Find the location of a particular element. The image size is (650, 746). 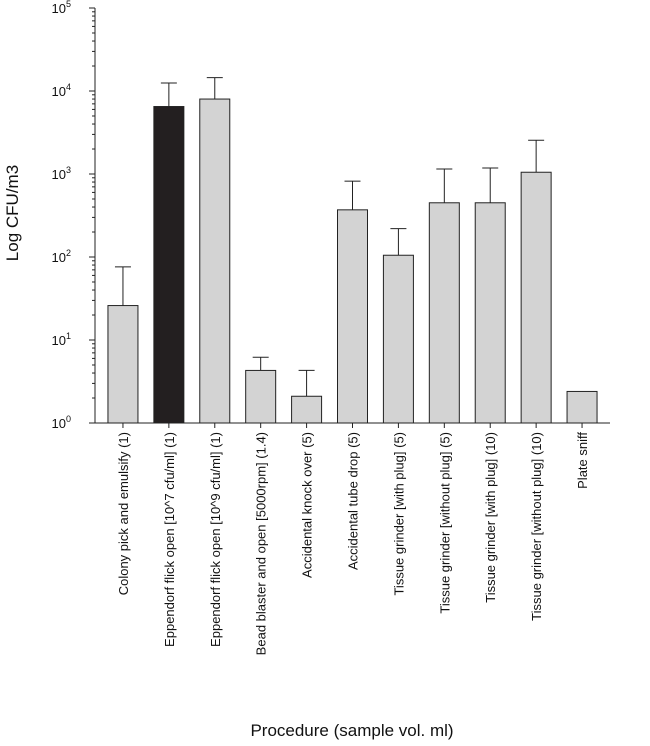

x-tick-label: Tissue grinder [with plug] (10) is located at coordinates (490, 517).